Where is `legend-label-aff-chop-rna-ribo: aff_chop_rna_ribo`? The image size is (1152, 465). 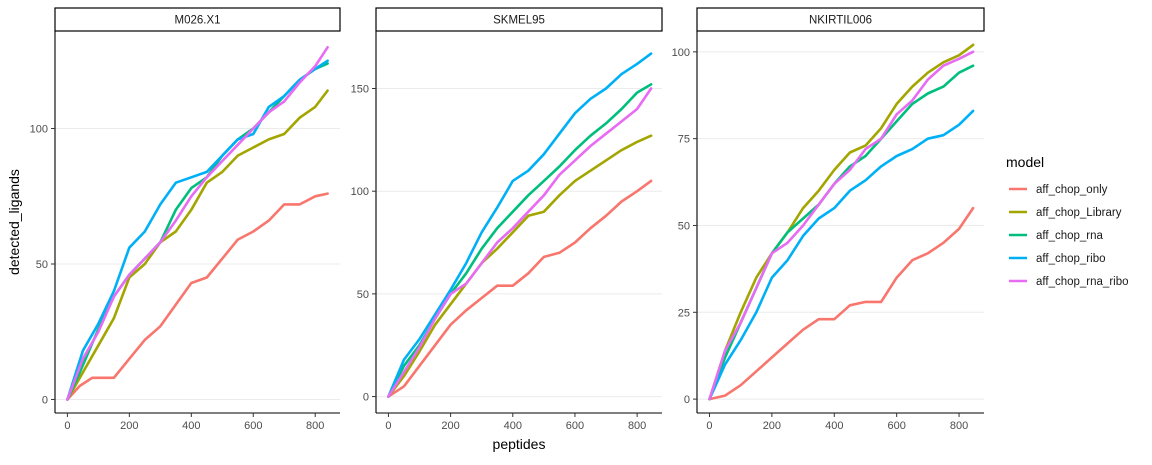 legend-label-aff-chop-rna-ribo: aff_chop_rna_ribo is located at coordinates (1082, 282).